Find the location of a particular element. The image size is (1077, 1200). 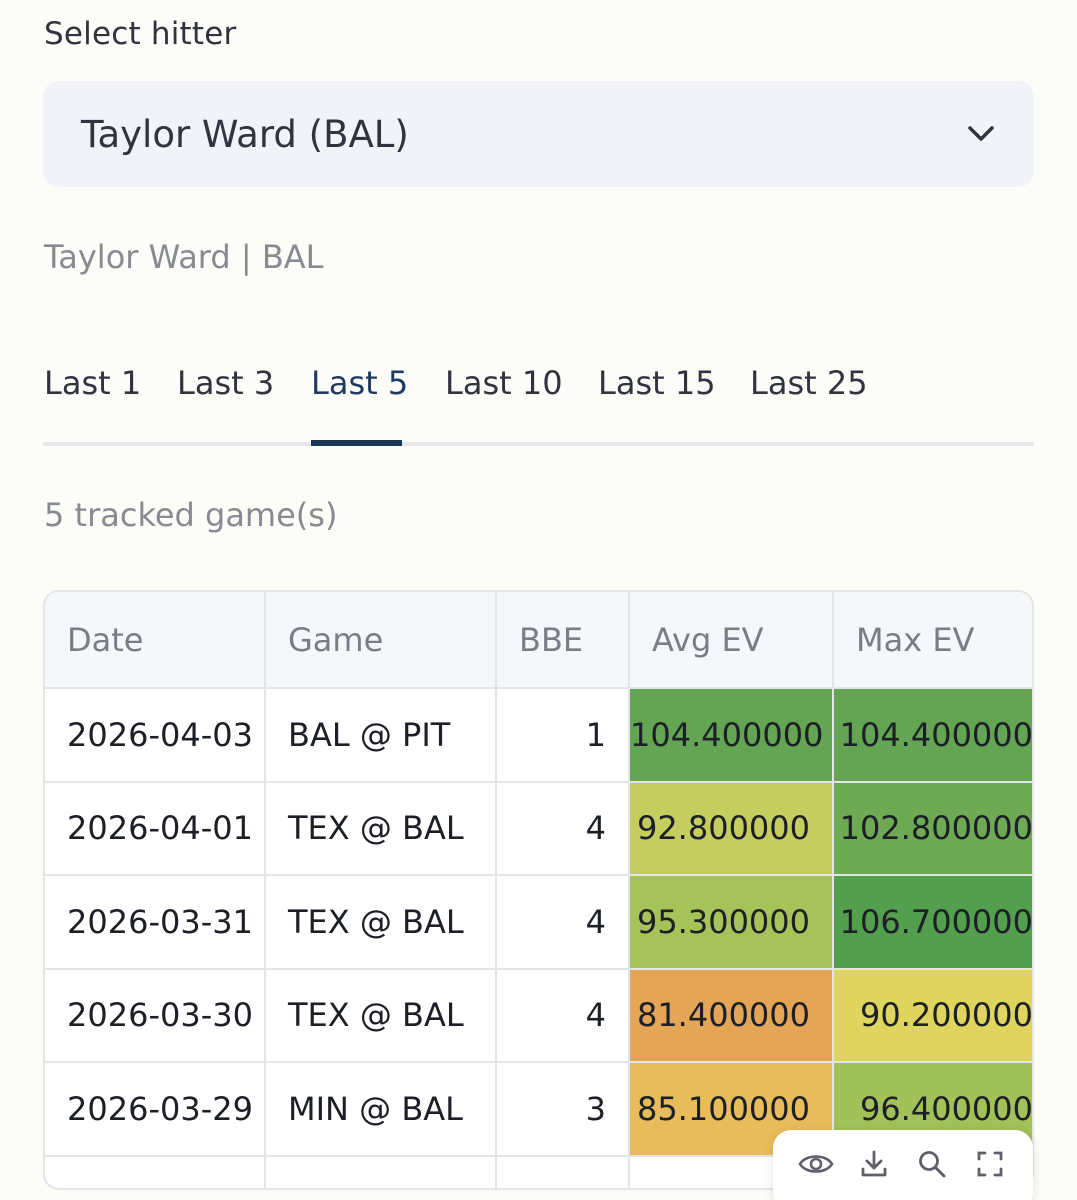

cell-avg-ev: 95.300000 is located at coordinates (731, 922).